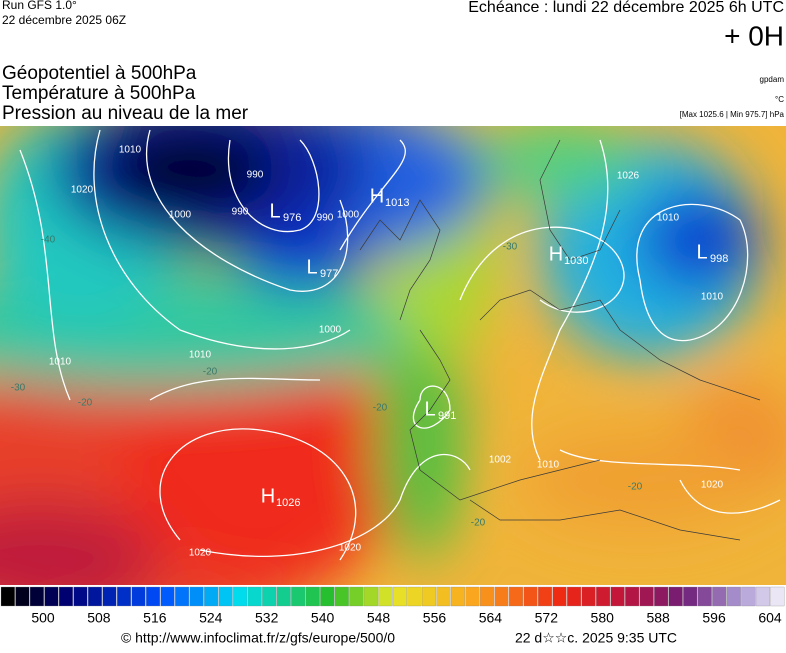 The width and height of the screenshot is (786, 653). What do you see at coordinates (99, 73) in the screenshot?
I see `title-1: Géopotentiel à 500hPa` at bounding box center [99, 73].